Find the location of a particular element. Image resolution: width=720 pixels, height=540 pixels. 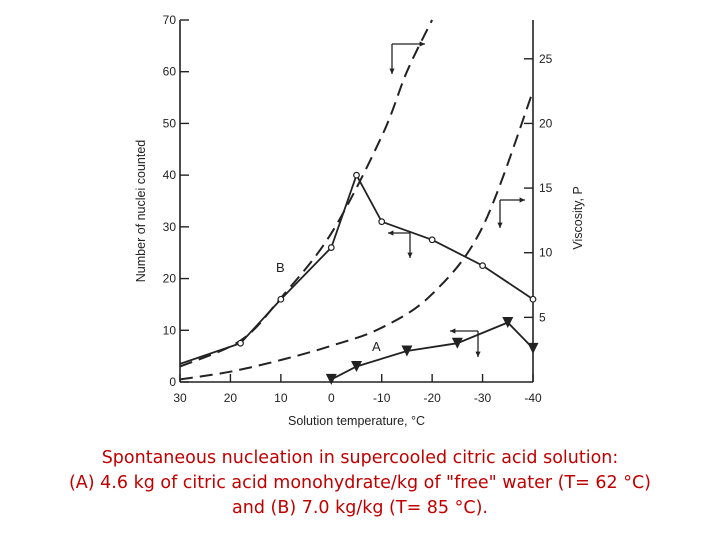

y-right-tick-label: 20 is located at coordinates (546, 123).